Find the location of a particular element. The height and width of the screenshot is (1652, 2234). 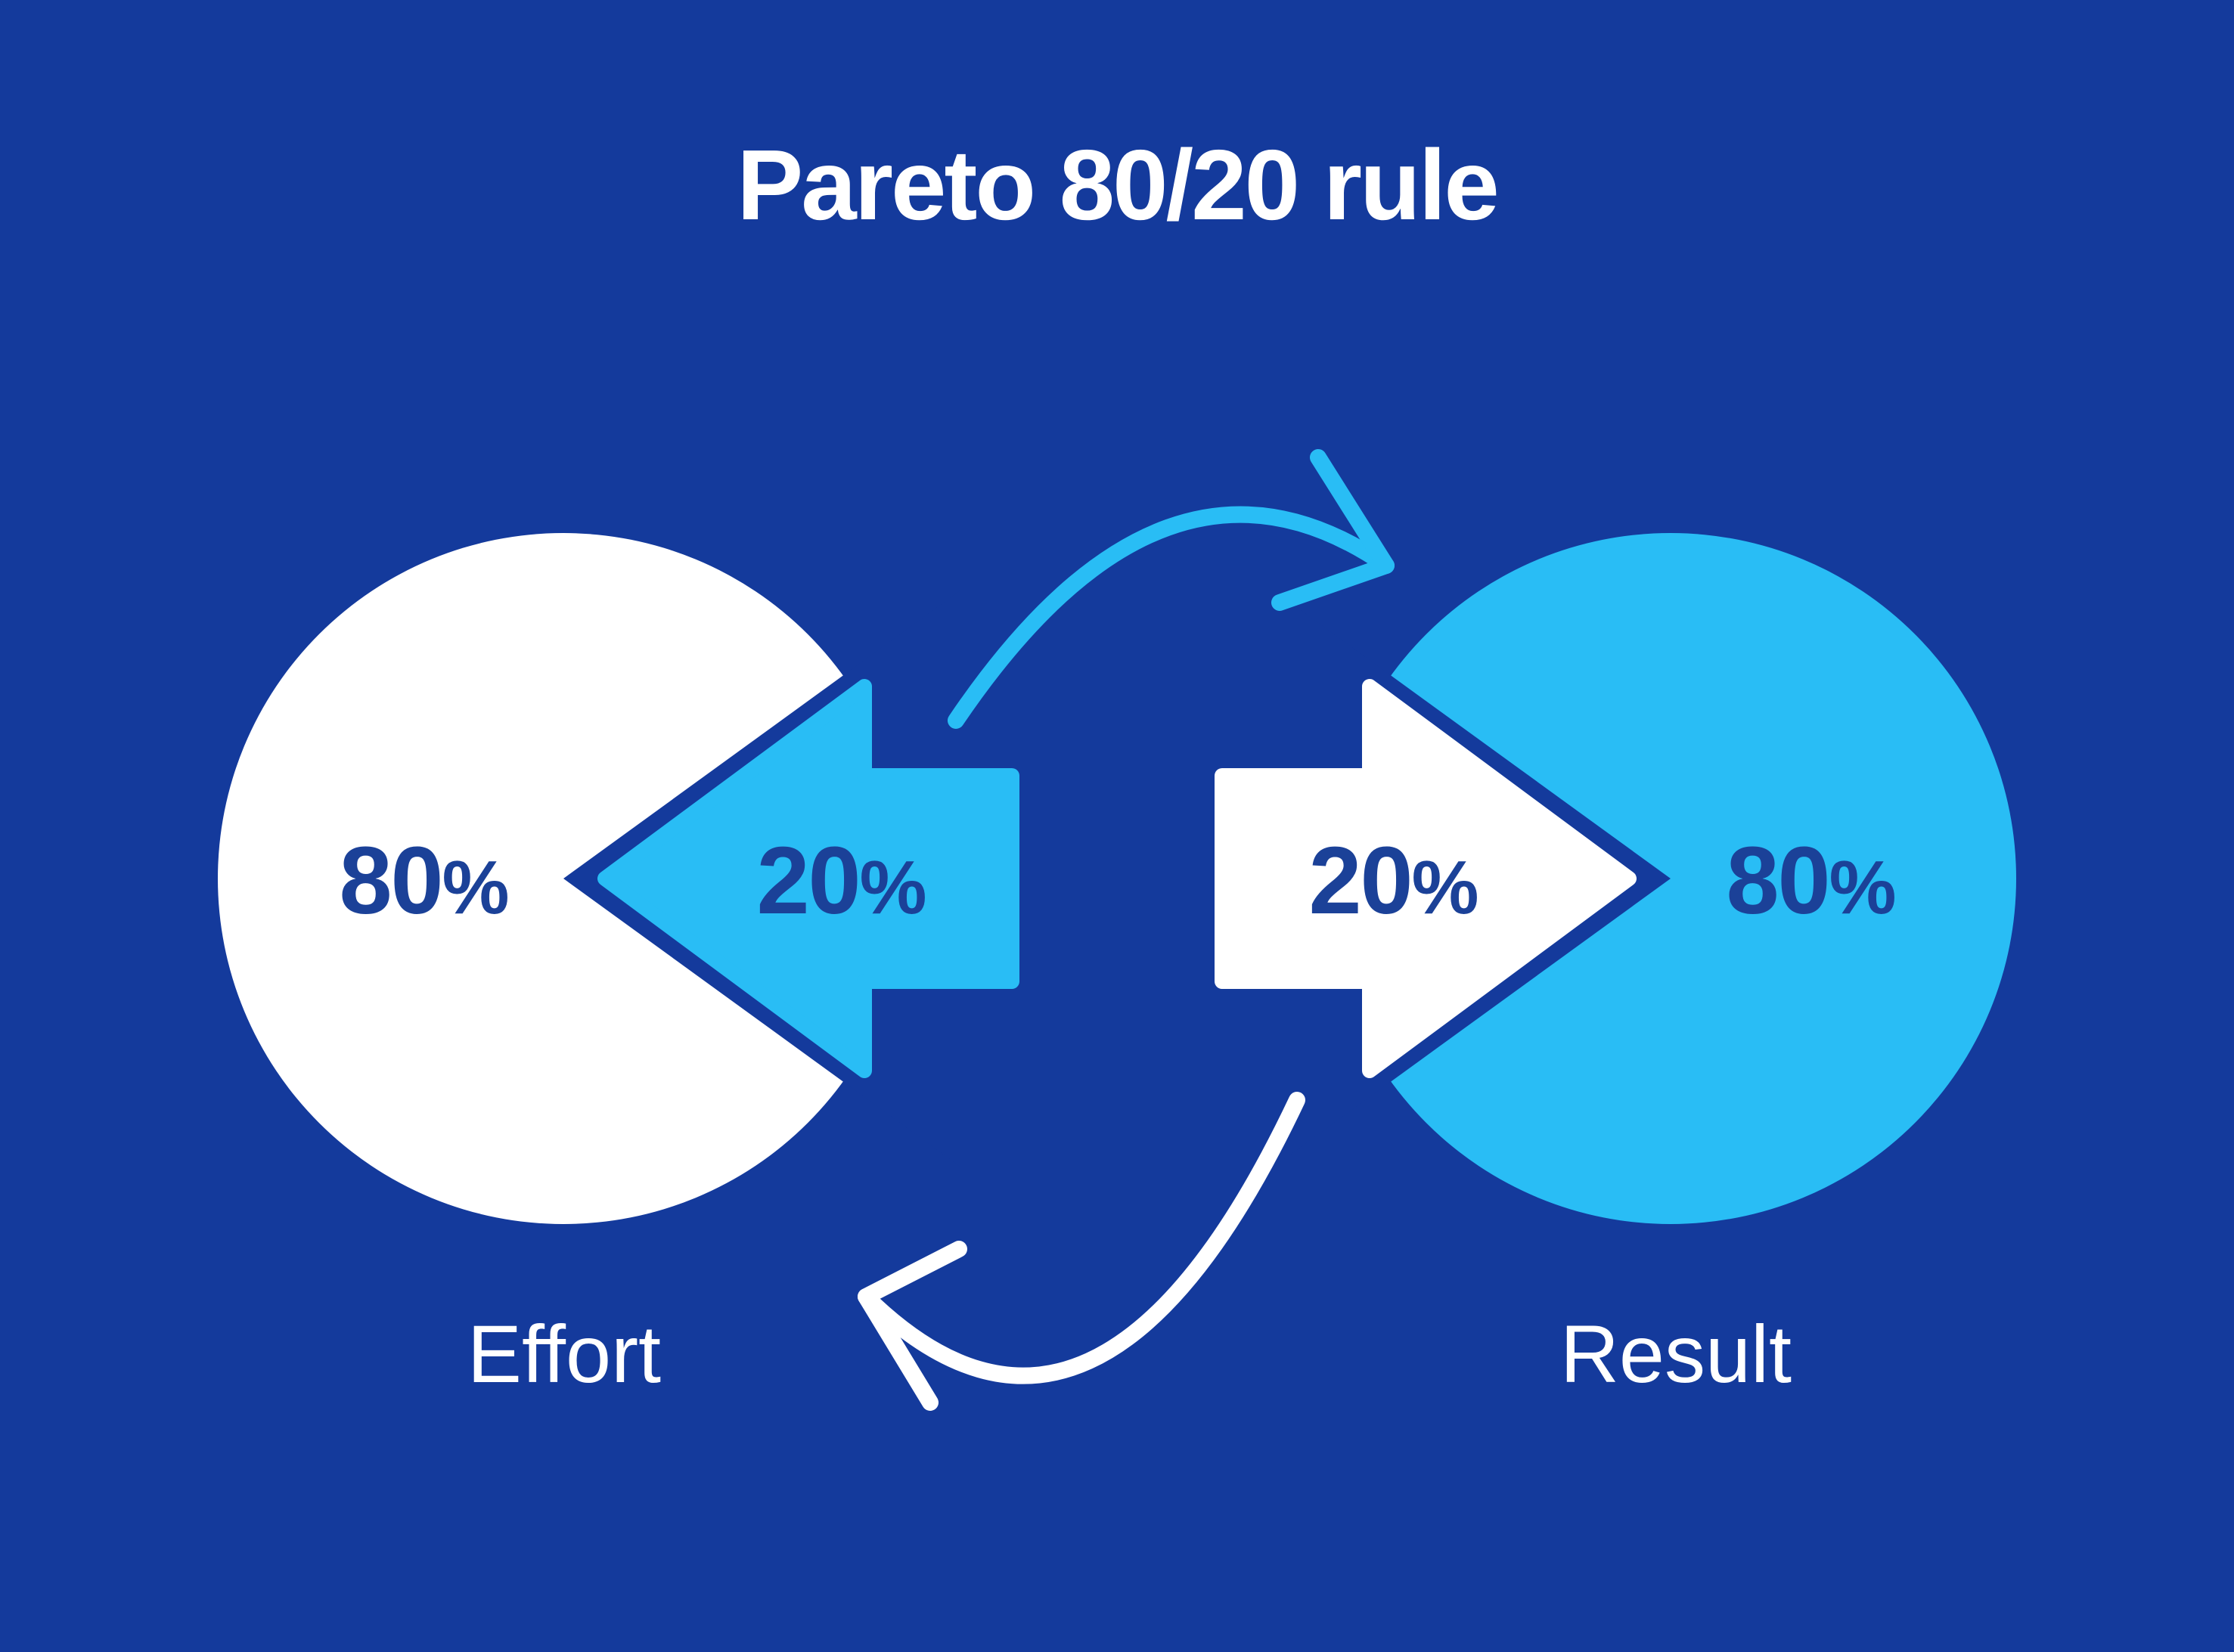

arrow-20-into-effort-icon is located at coordinates (808, 879).